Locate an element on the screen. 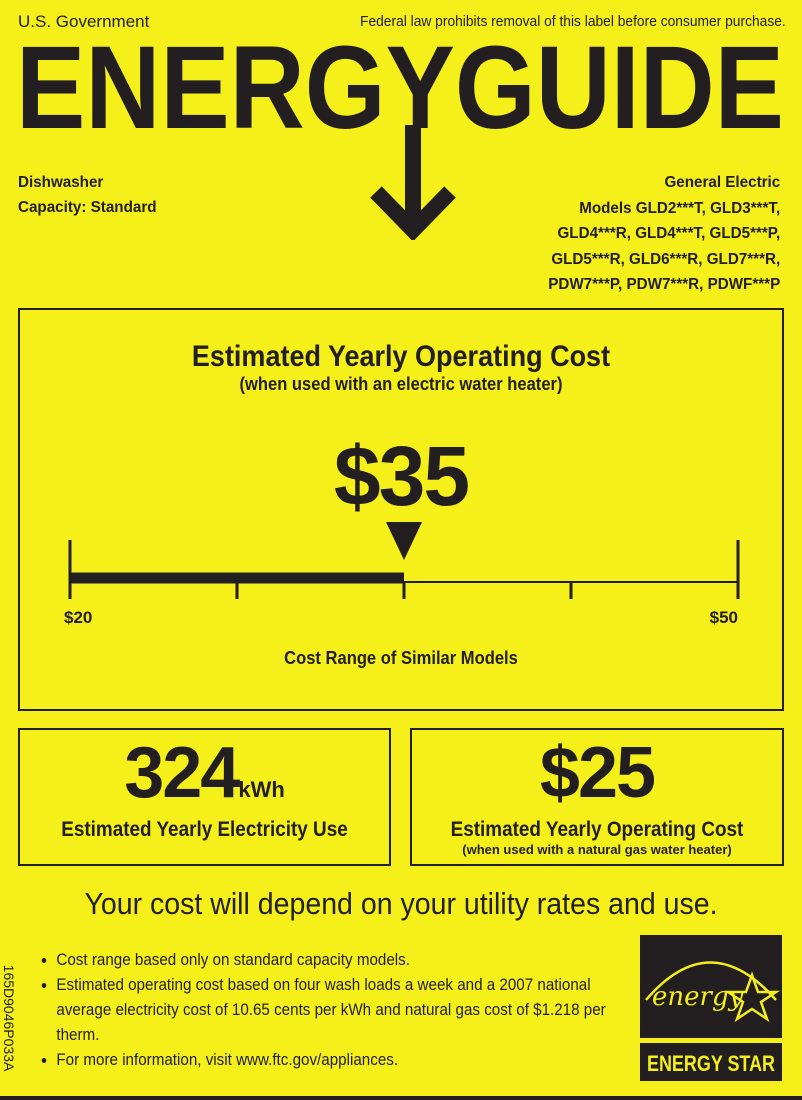 This screenshot has height=1100, width=802. cost-range-scale is located at coordinates (404, 560).